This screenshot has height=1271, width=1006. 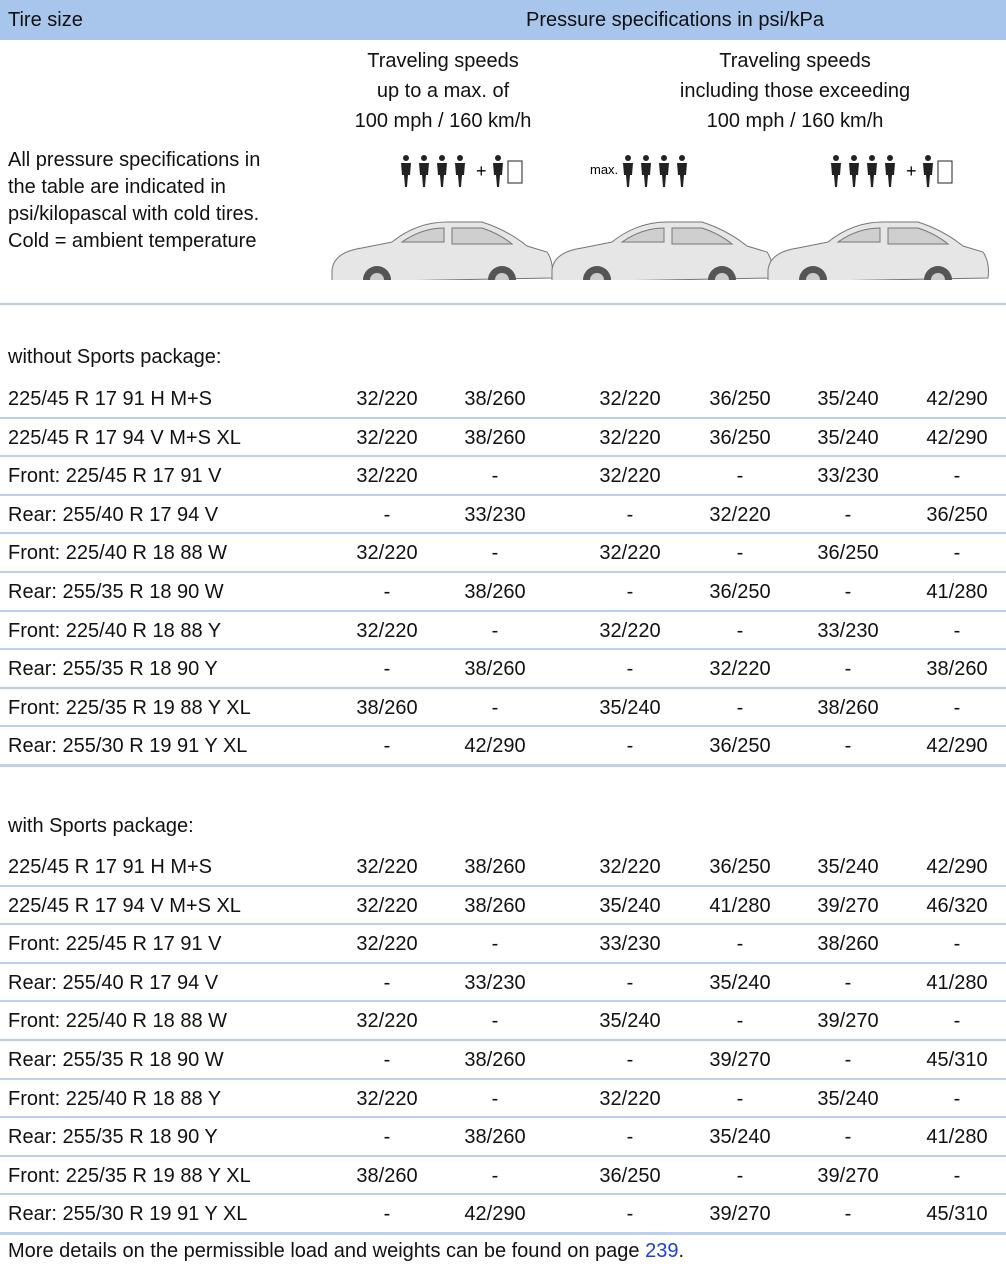 What do you see at coordinates (110, 867) in the screenshot?
I see `tire-size: 225/45 R 17 91 H M+S` at bounding box center [110, 867].